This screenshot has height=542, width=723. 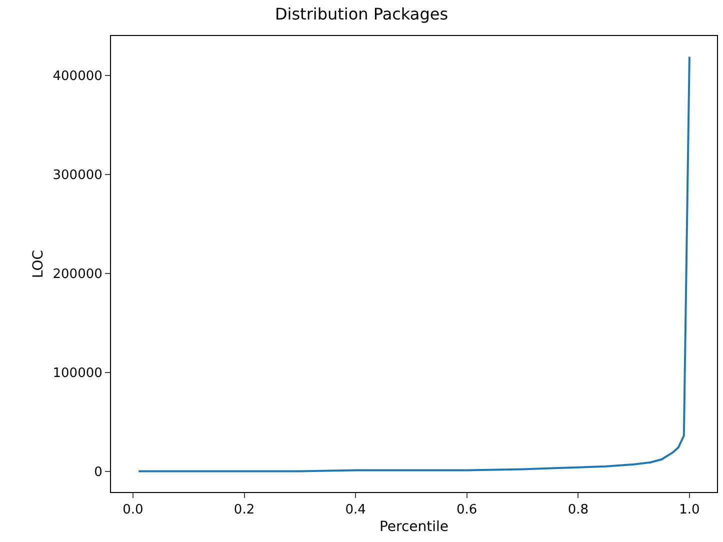 I want to click on chart-title: Distribution Packages, so click(x=361, y=14).